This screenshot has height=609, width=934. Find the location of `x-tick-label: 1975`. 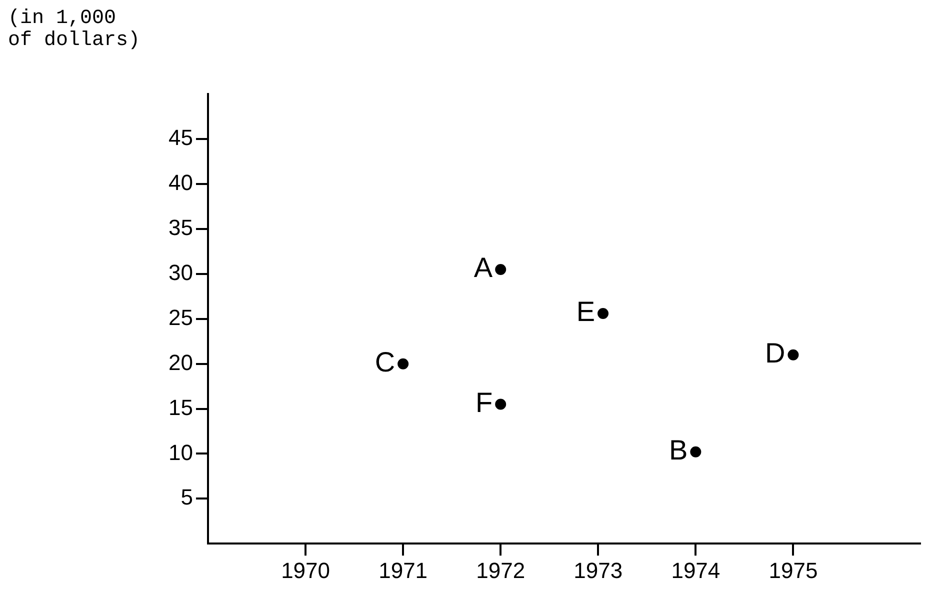

x-tick-label: 1975 is located at coordinates (793, 570).